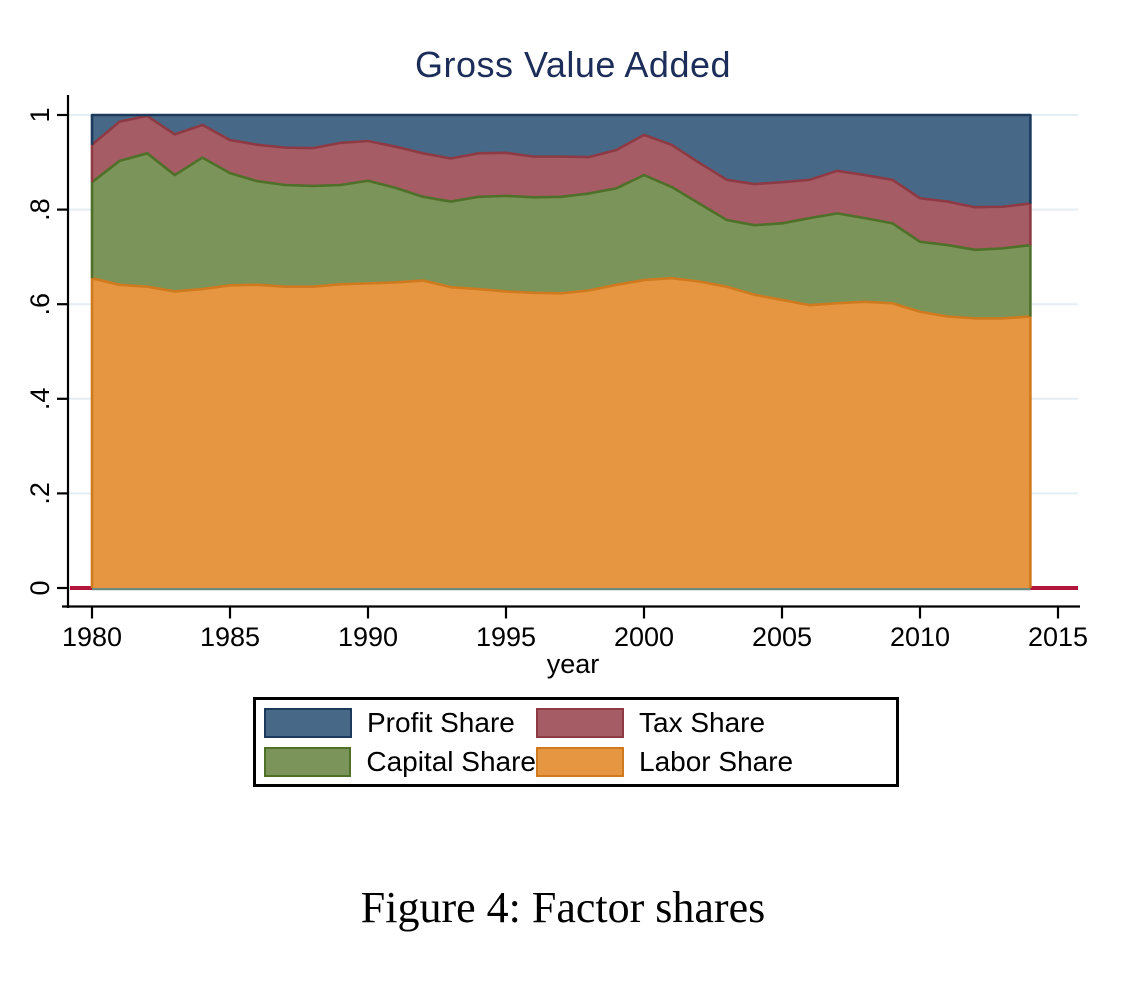 This screenshot has width=1126, height=986. I want to click on area-profit-share, so click(561, 161).